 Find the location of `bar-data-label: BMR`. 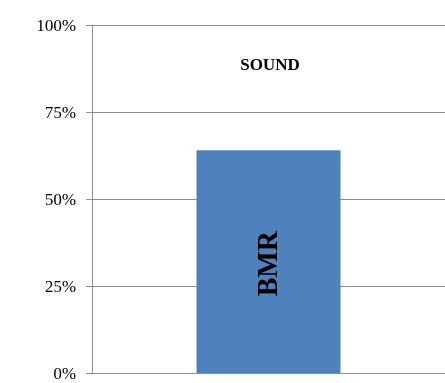

bar-data-label: BMR is located at coordinates (268, 263).